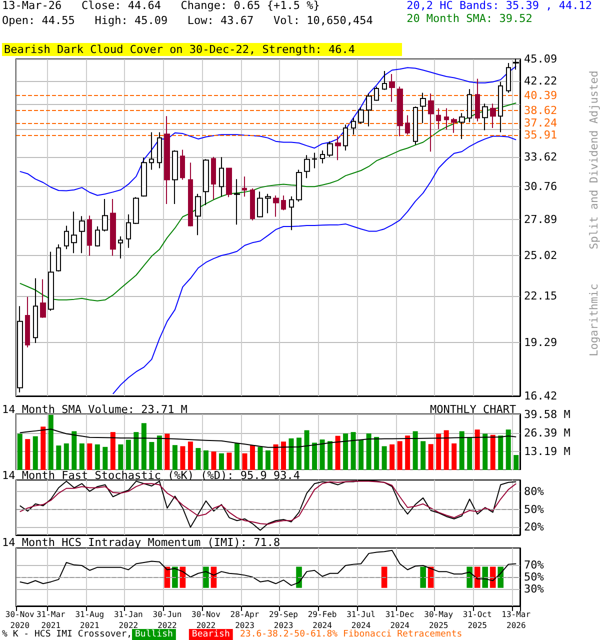 The image size is (600, 640). I want to click on y-tick-label: 30%, so click(534, 589).